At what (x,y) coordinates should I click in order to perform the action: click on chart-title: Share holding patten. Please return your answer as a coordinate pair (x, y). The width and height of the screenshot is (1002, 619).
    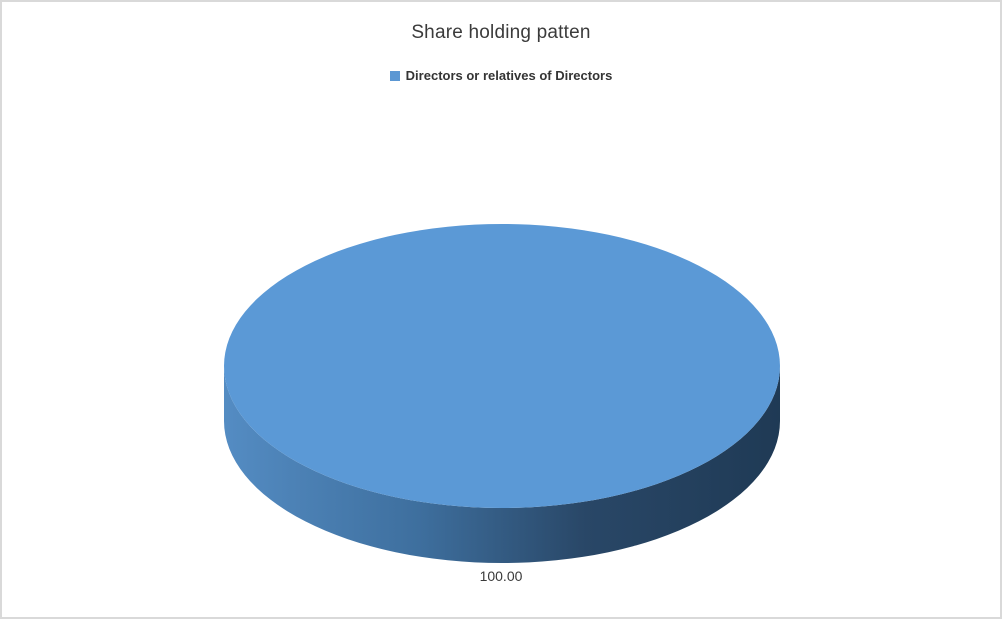
    Looking at the image, I should click on (501, 32).